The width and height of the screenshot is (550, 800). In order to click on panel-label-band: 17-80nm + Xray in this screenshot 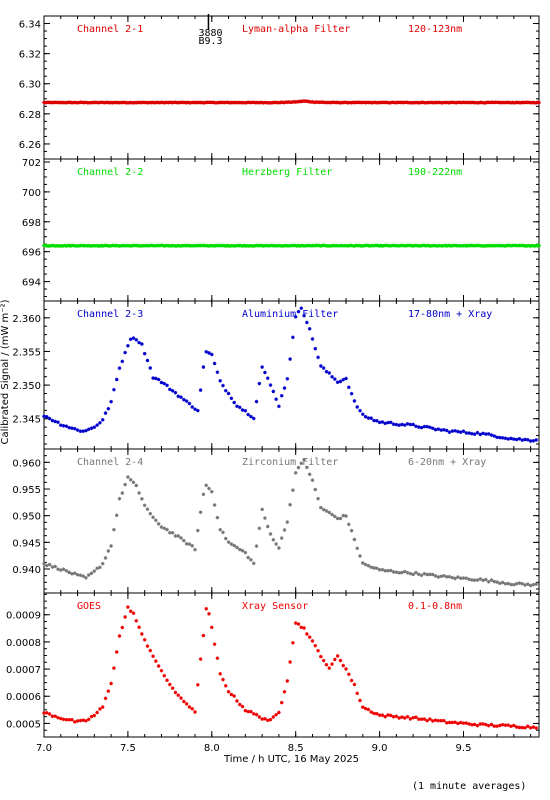, I will do `click(450, 314)`.